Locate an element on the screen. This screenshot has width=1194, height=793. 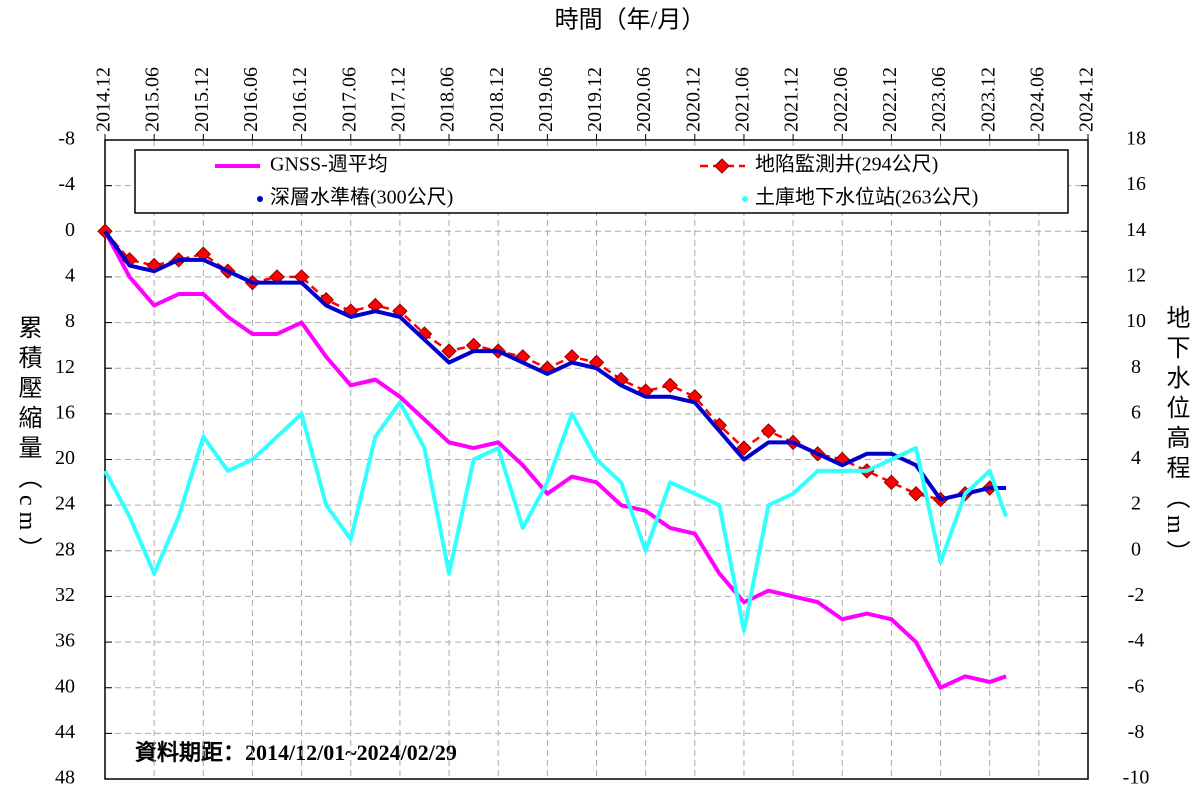
y-tick-label: 16 is located at coordinates (65, 412).